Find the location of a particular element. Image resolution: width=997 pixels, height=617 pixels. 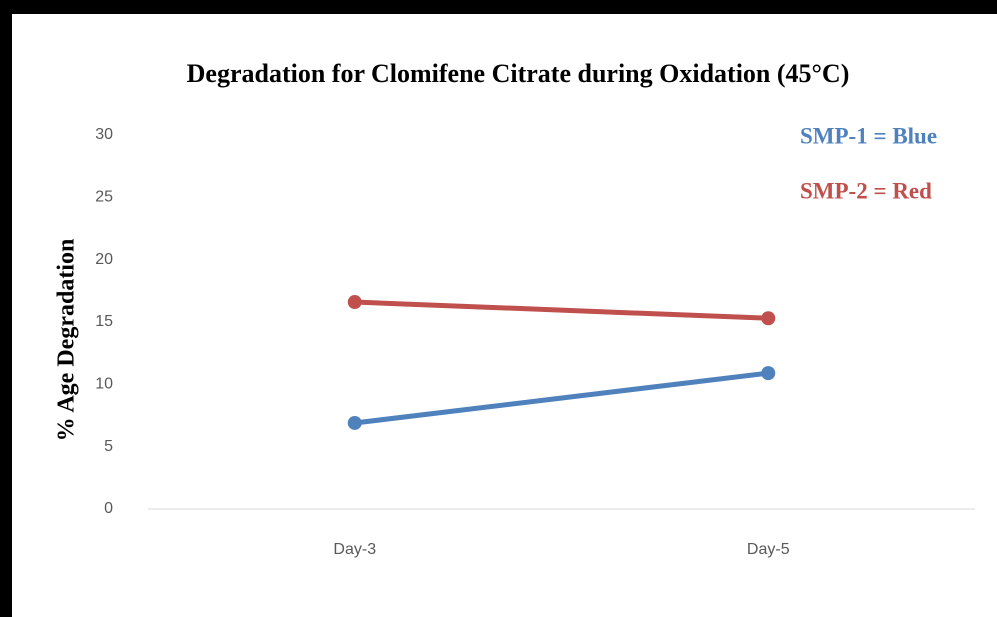

y-tick-label: 10 is located at coordinates (104, 384).